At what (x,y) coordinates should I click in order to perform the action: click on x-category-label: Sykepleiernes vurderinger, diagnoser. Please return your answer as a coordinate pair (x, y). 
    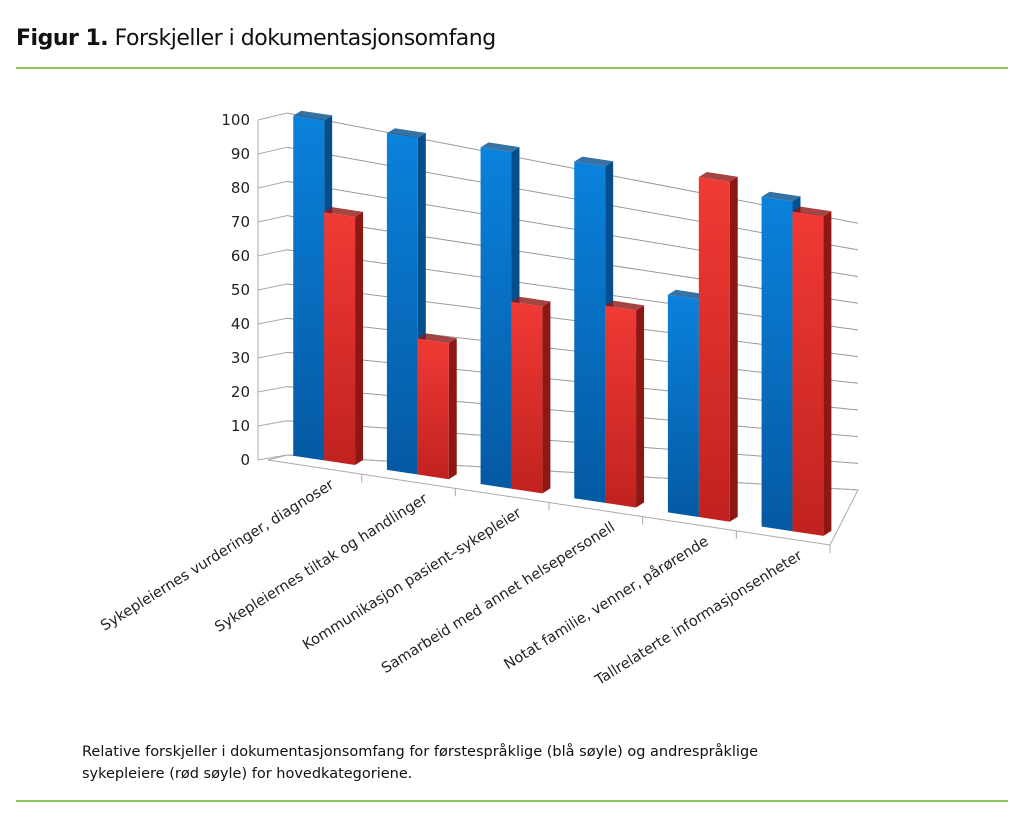
    Looking at the image, I should click on (217, 556).